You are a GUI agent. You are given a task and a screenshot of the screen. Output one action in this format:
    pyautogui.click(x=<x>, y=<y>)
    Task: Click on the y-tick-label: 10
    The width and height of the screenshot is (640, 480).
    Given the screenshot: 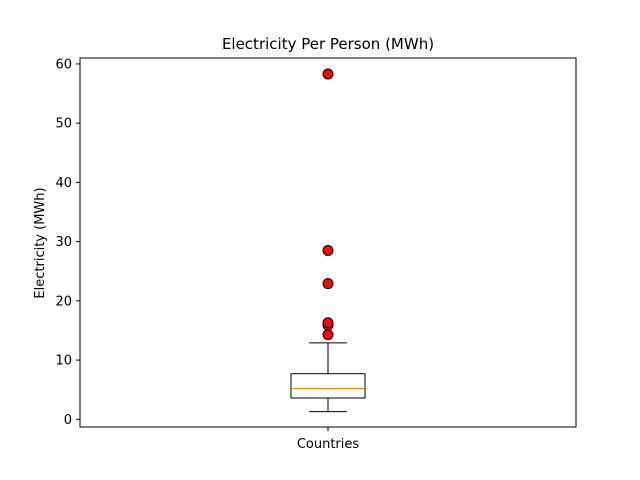 What is the action you would take?
    pyautogui.click(x=63, y=361)
    